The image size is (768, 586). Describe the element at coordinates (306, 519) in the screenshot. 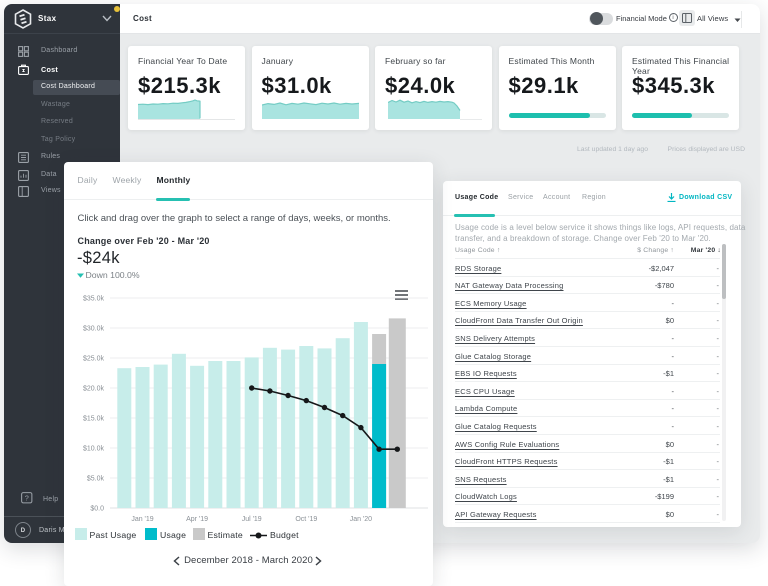

I see `svg-text: Oct '19` at that location.